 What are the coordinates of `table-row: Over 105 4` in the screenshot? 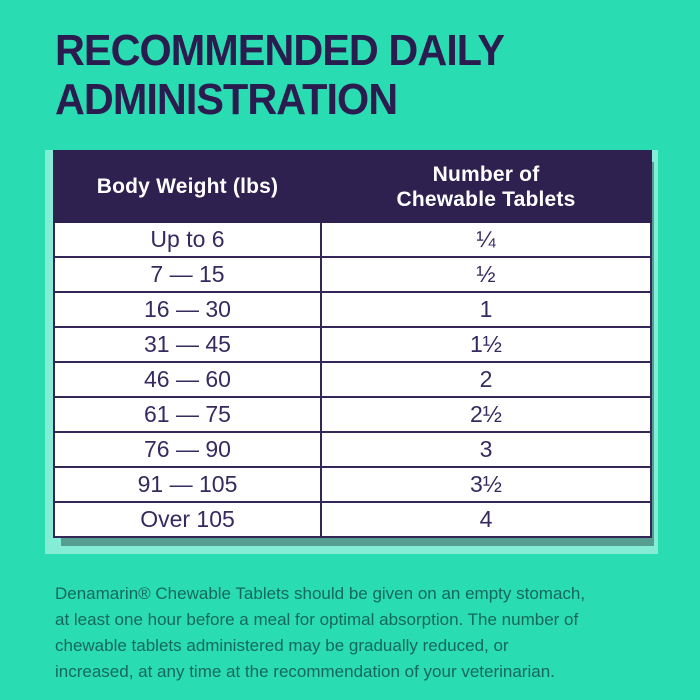 It's located at (352, 519).